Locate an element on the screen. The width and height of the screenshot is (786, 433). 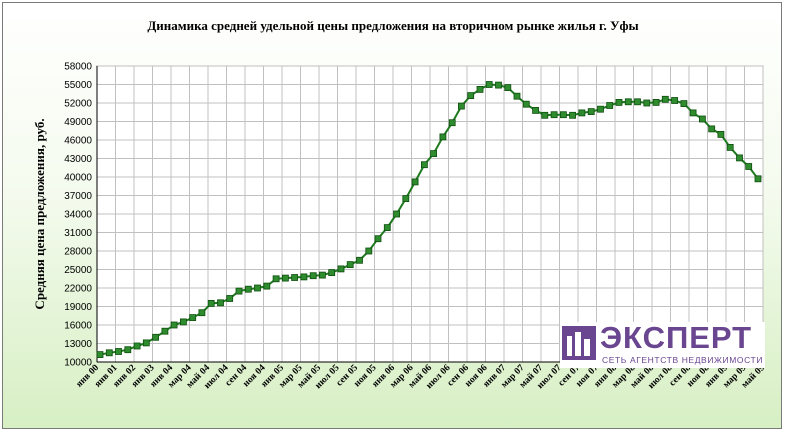
y-tick-label: 49000 is located at coordinates (78, 122).